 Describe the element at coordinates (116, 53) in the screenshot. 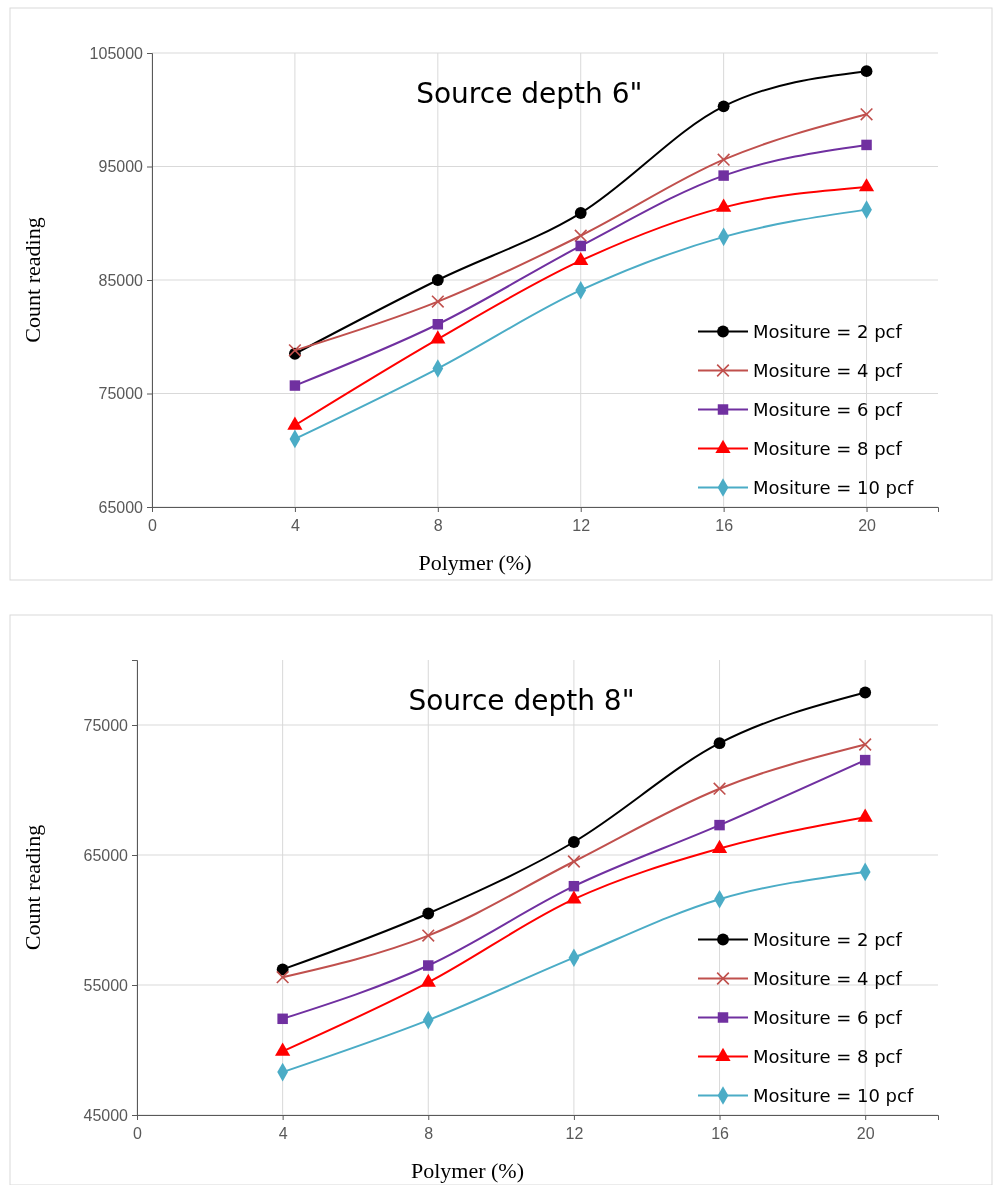

I see `y-tick-label: 105000` at that location.